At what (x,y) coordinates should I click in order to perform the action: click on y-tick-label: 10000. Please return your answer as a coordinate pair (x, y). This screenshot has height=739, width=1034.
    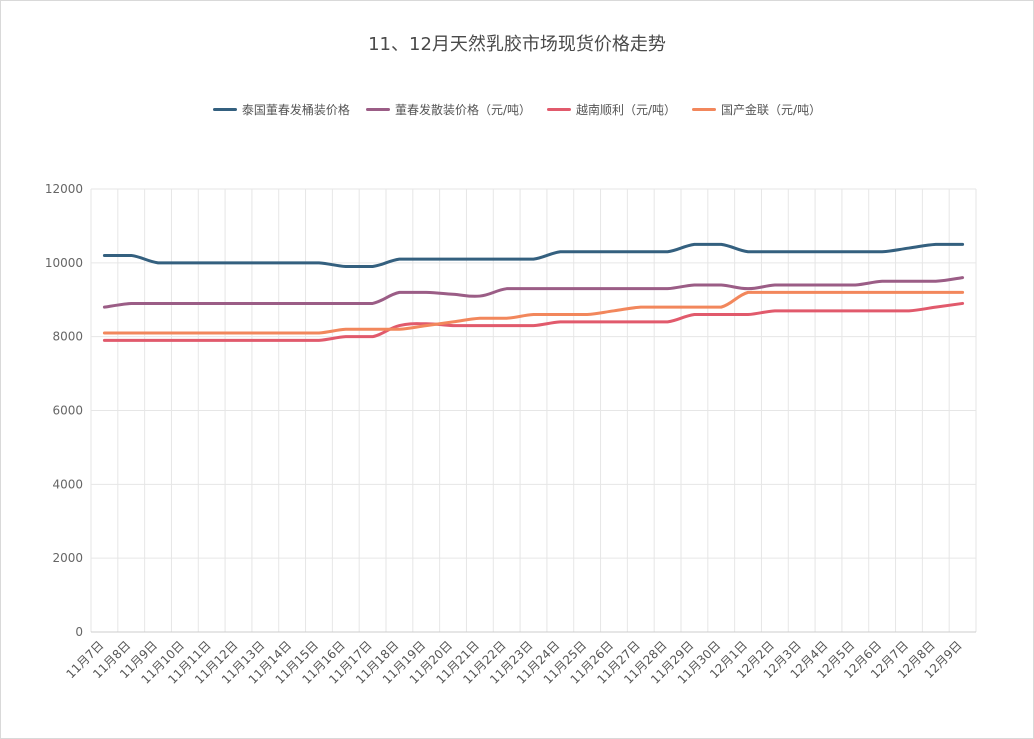
    Looking at the image, I should click on (64, 263).